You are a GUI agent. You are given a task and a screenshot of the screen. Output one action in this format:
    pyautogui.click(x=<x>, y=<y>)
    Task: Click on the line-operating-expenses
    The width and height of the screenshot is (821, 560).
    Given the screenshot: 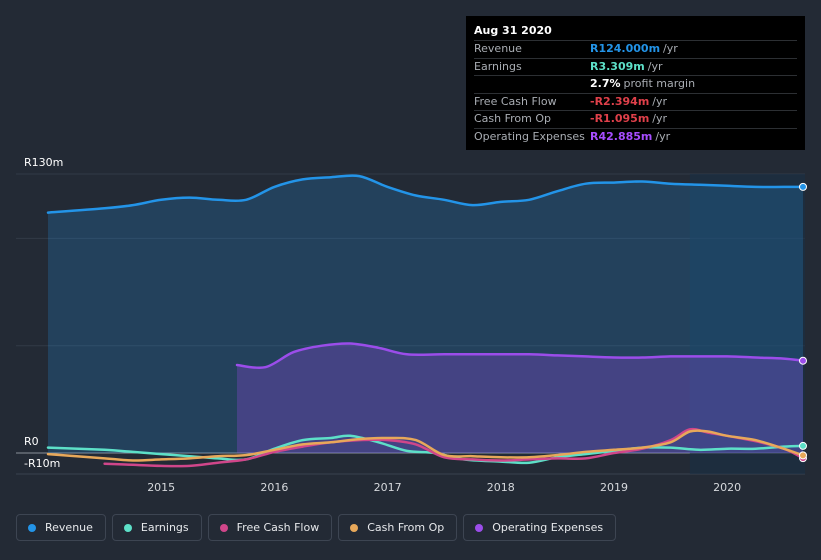 What is the action you would take?
    pyautogui.click(x=520, y=356)
    